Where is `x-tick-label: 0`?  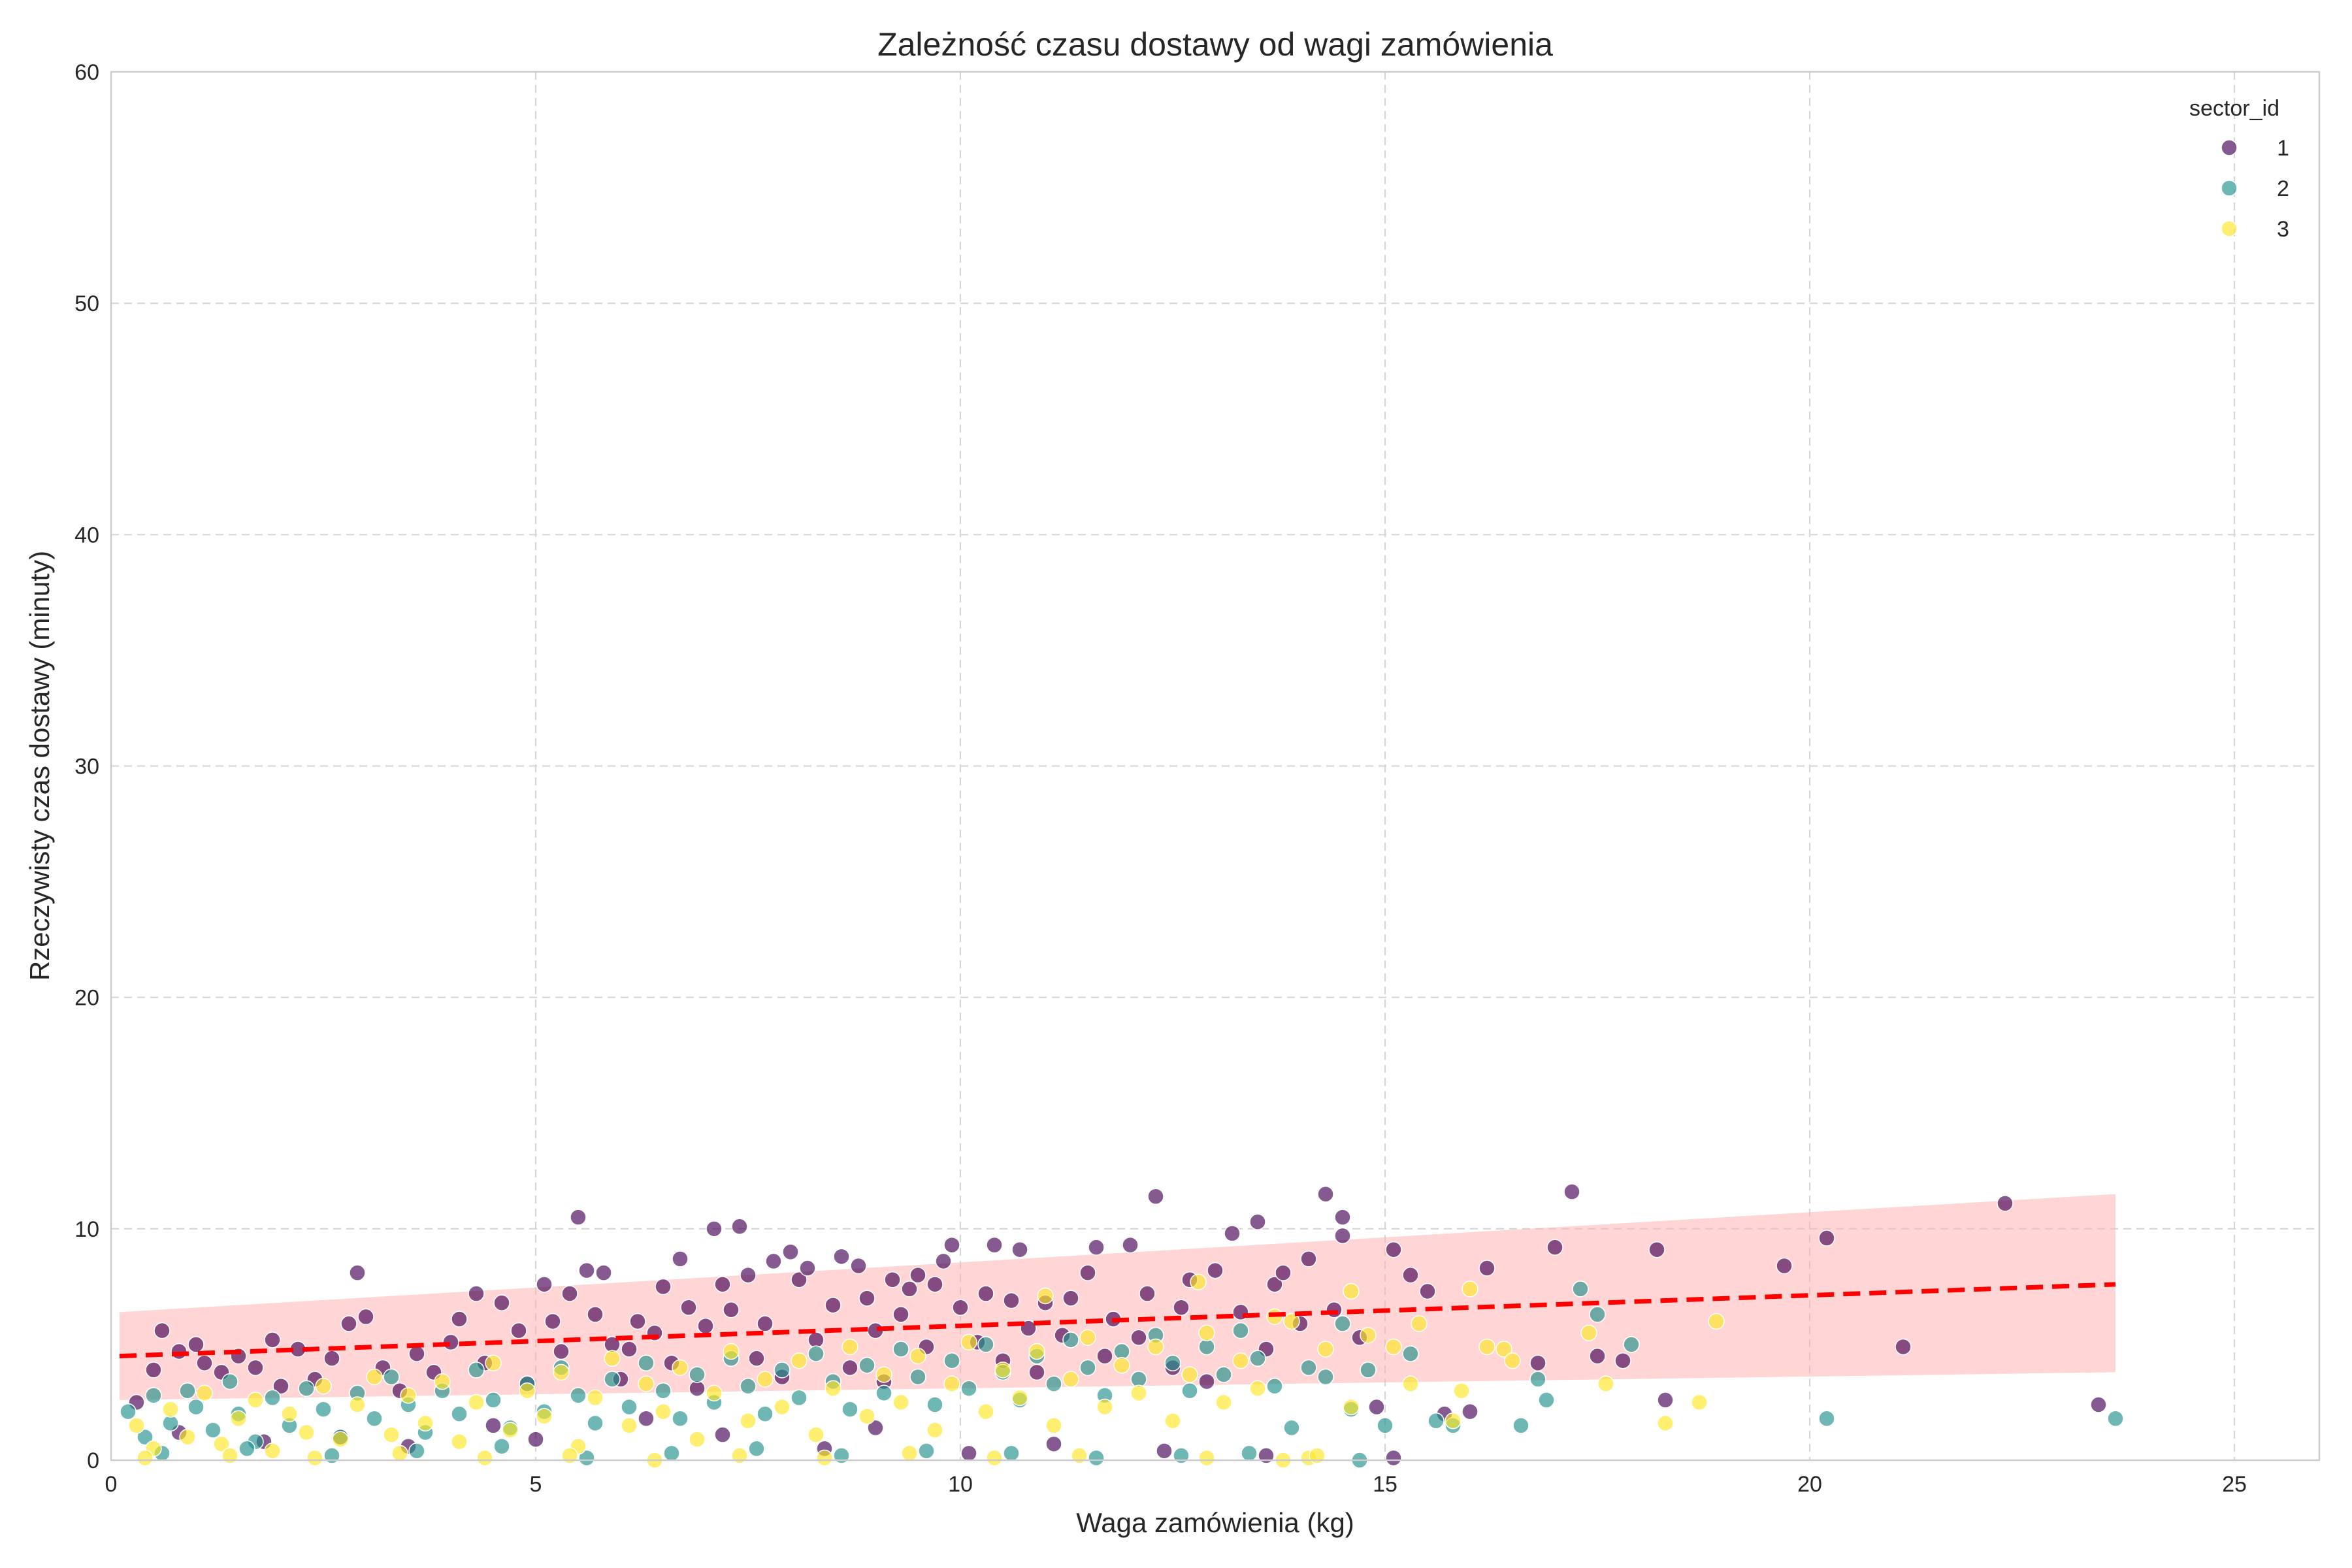
x-tick-label: 0 is located at coordinates (111, 1484).